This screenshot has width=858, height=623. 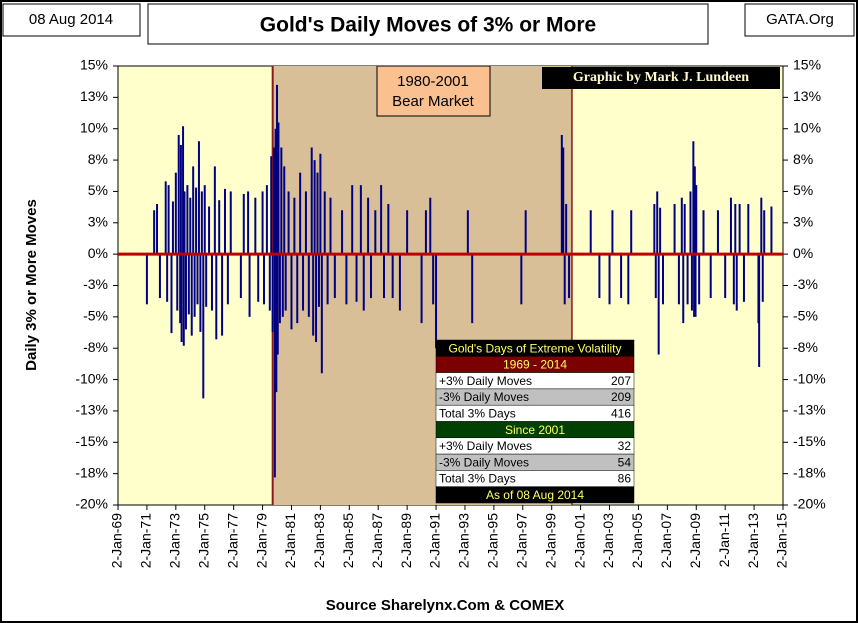 I want to click on y2-tick-label: 3%, so click(x=803, y=221).